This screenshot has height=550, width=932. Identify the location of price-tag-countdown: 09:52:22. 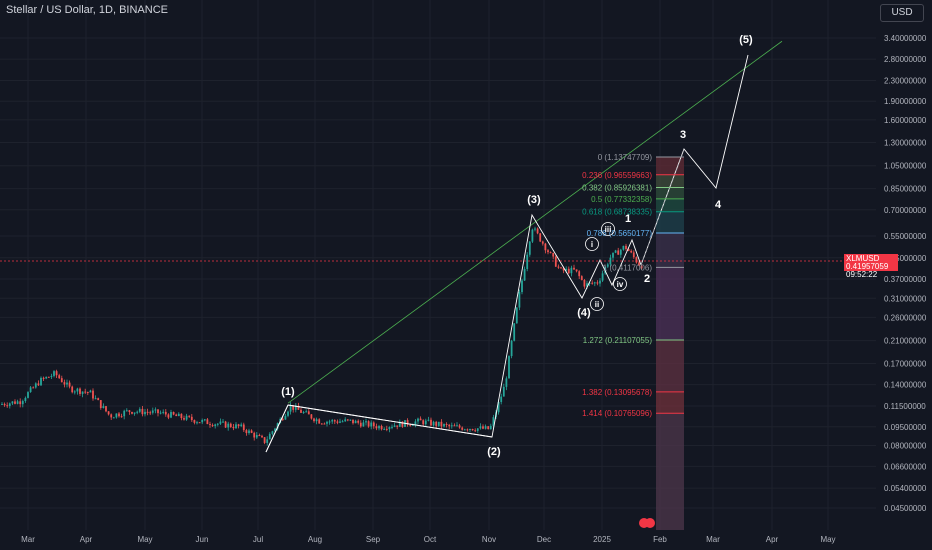
(862, 274).